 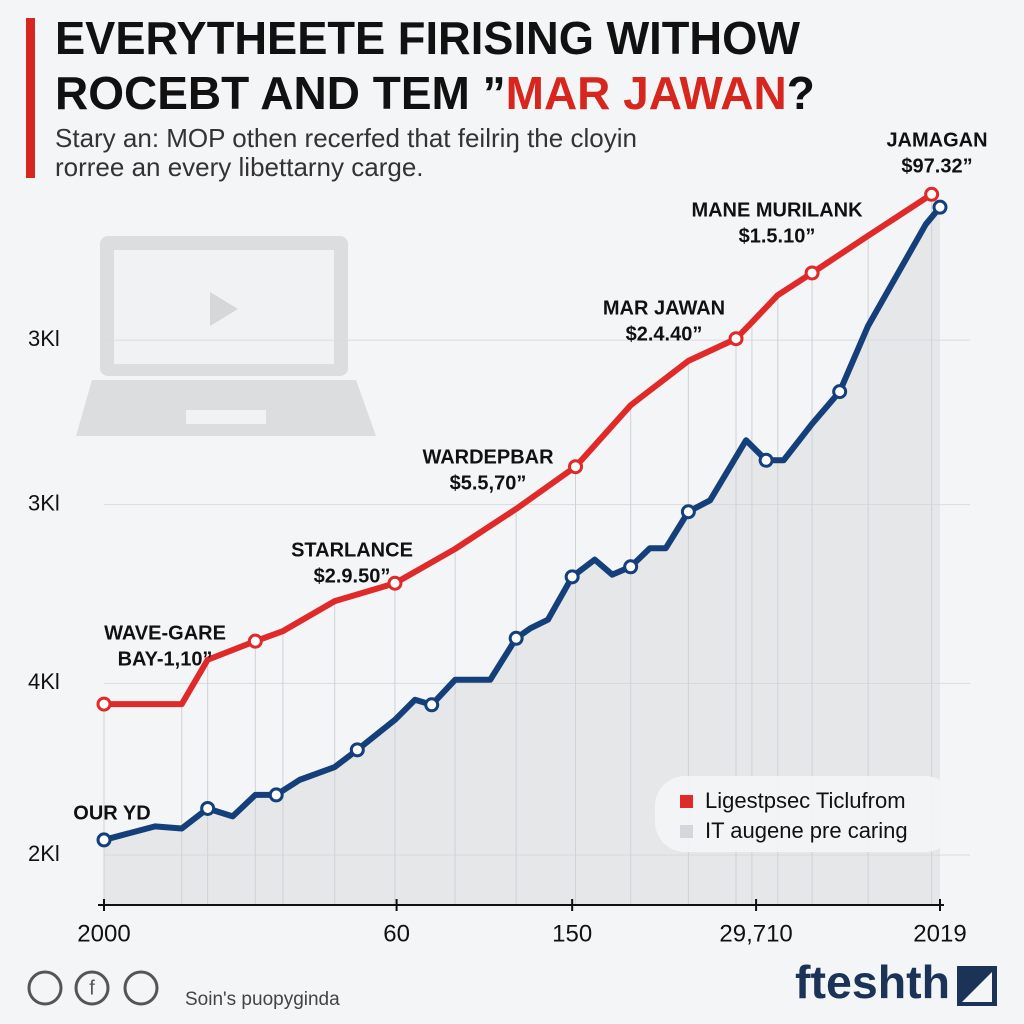 I want to click on annotation: MAR JAWAN, so click(x=664, y=308).